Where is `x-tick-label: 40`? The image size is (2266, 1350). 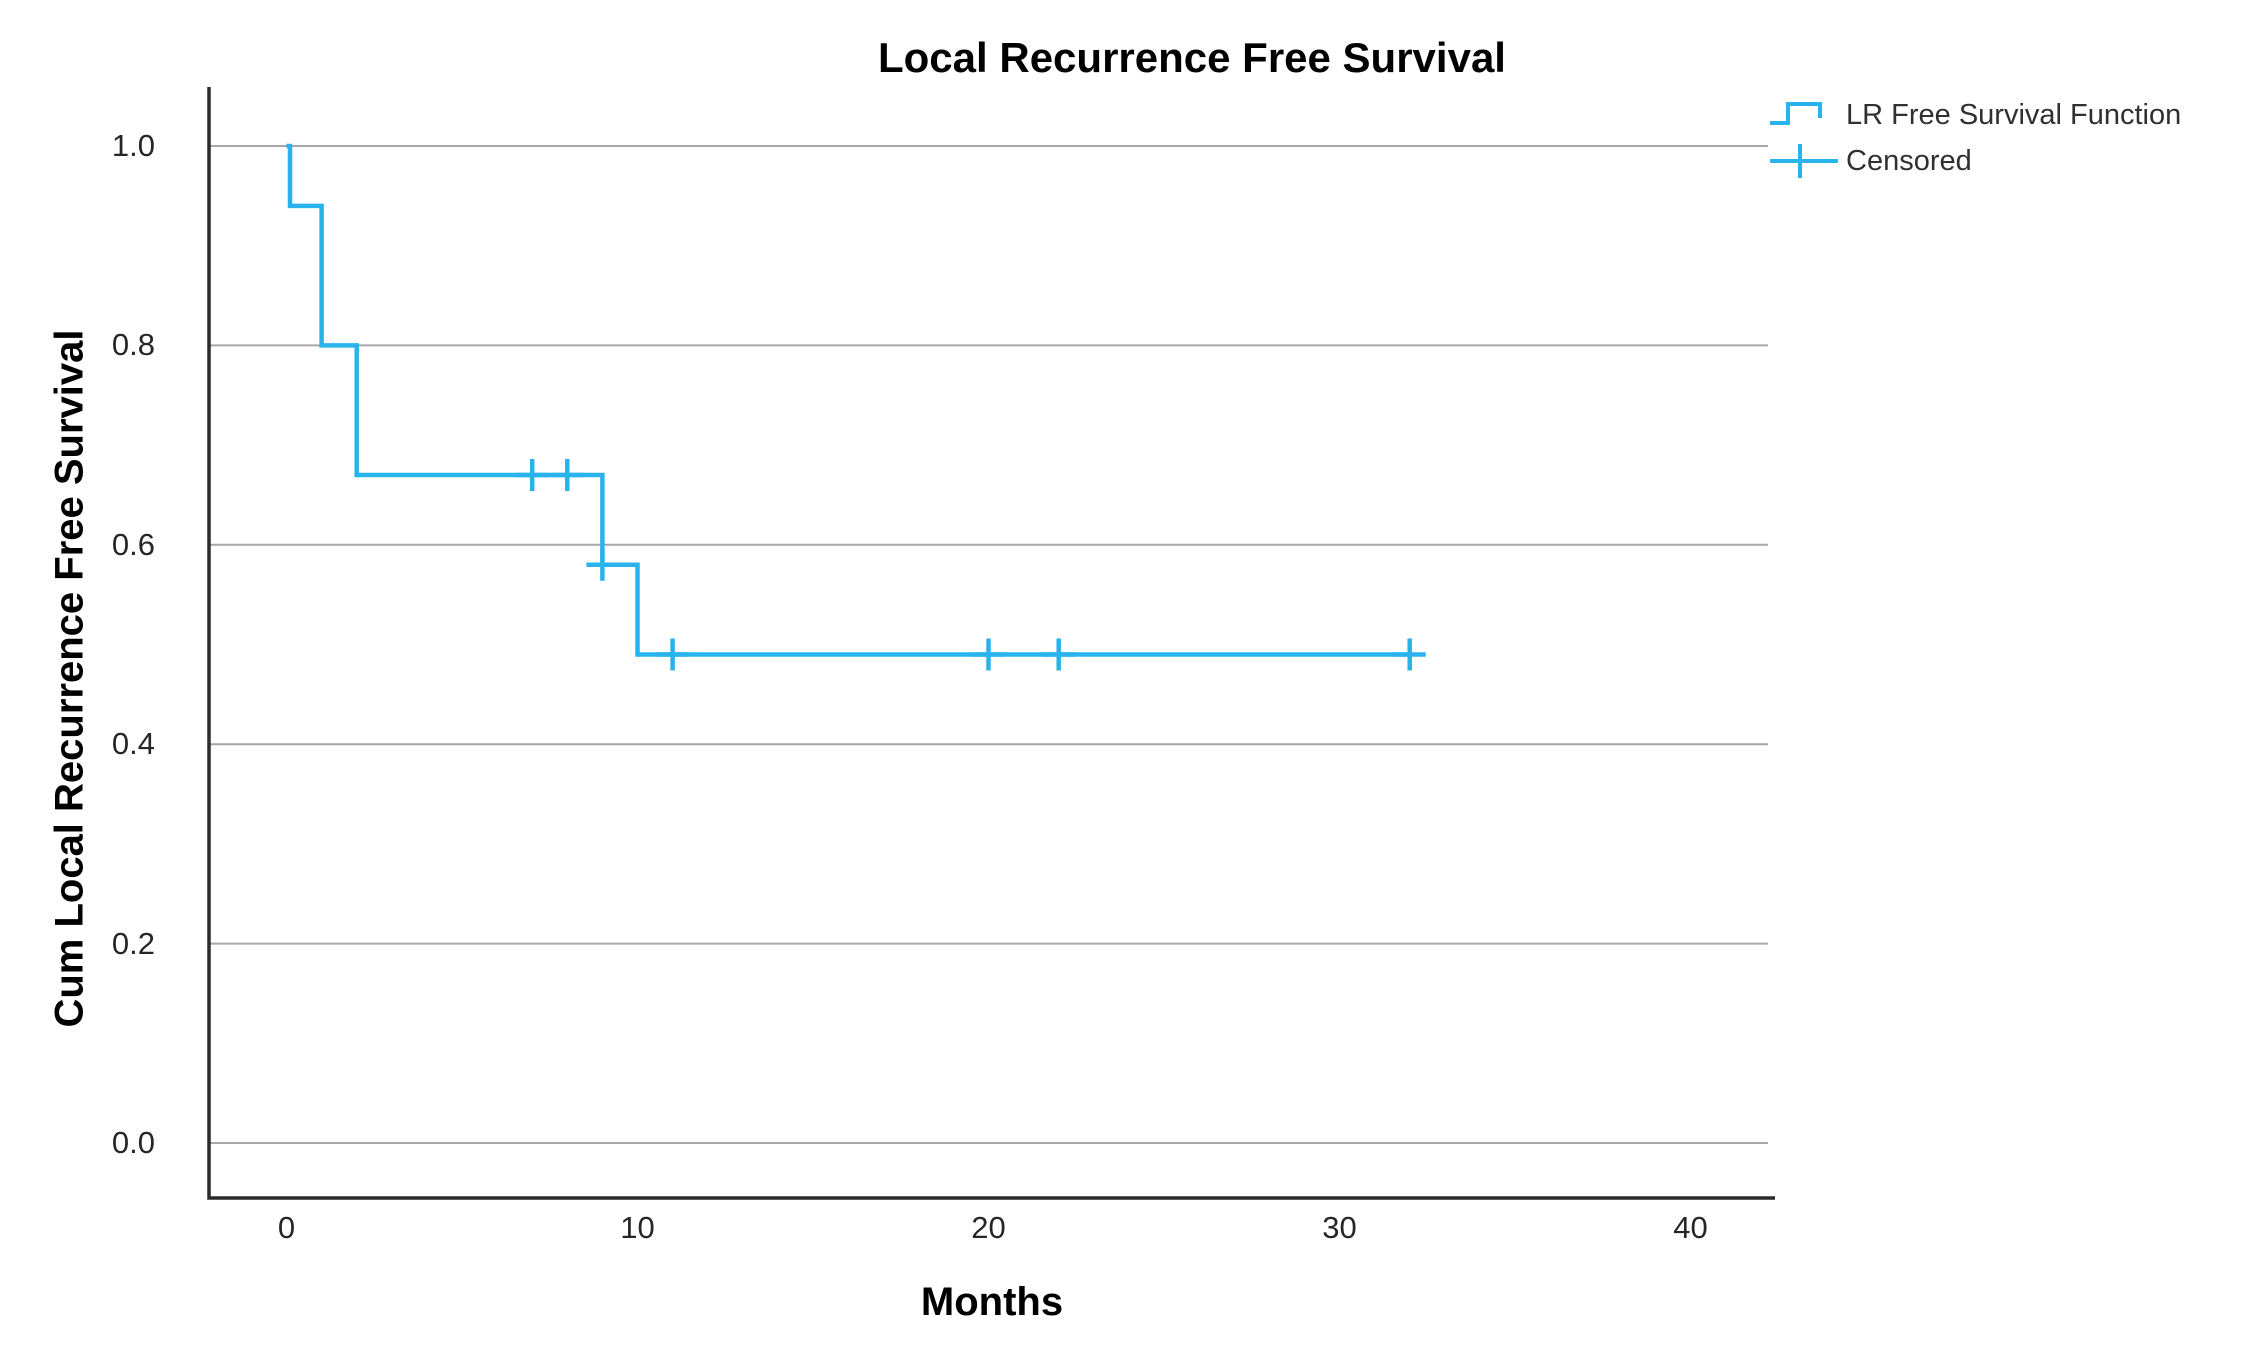
x-tick-label: 40 is located at coordinates (1690, 1227).